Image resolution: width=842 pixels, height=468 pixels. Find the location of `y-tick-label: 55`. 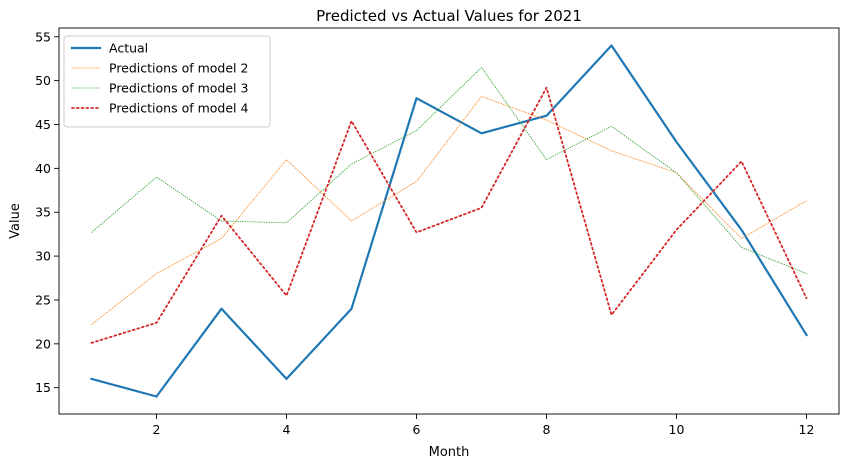

y-tick-label: 55 is located at coordinates (43, 36).